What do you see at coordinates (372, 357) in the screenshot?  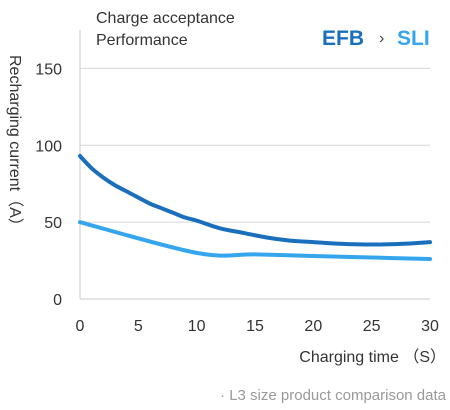 I see `x-axis-label: Charging time （S）` at bounding box center [372, 357].